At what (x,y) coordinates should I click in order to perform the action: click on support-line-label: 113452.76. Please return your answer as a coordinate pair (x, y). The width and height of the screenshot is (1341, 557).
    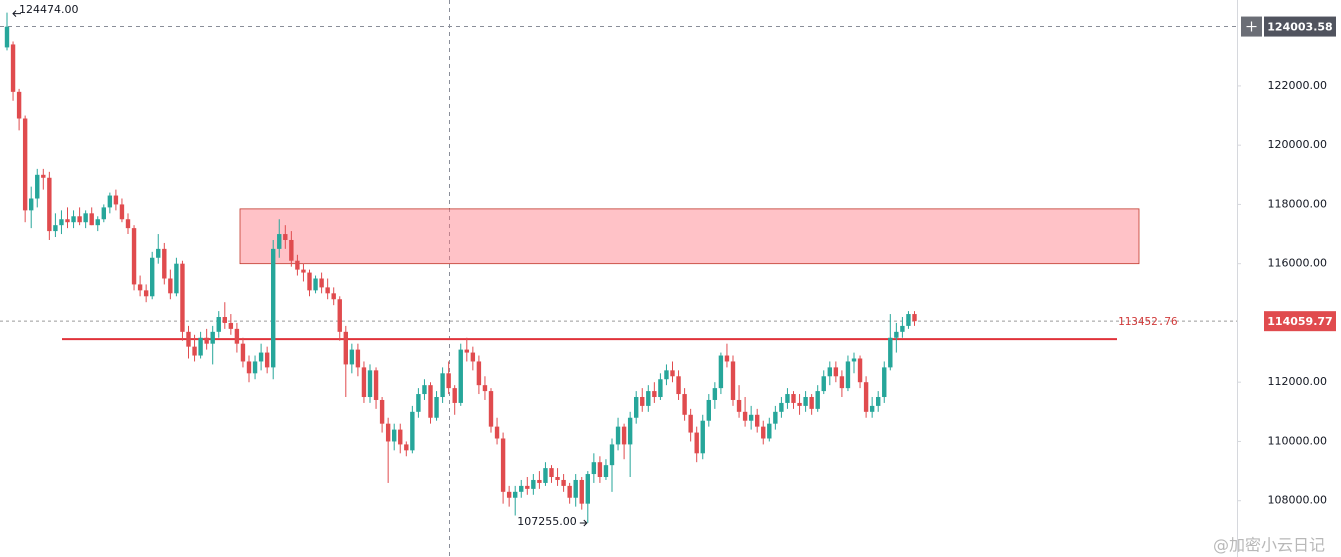
    Looking at the image, I should click on (1148, 321).